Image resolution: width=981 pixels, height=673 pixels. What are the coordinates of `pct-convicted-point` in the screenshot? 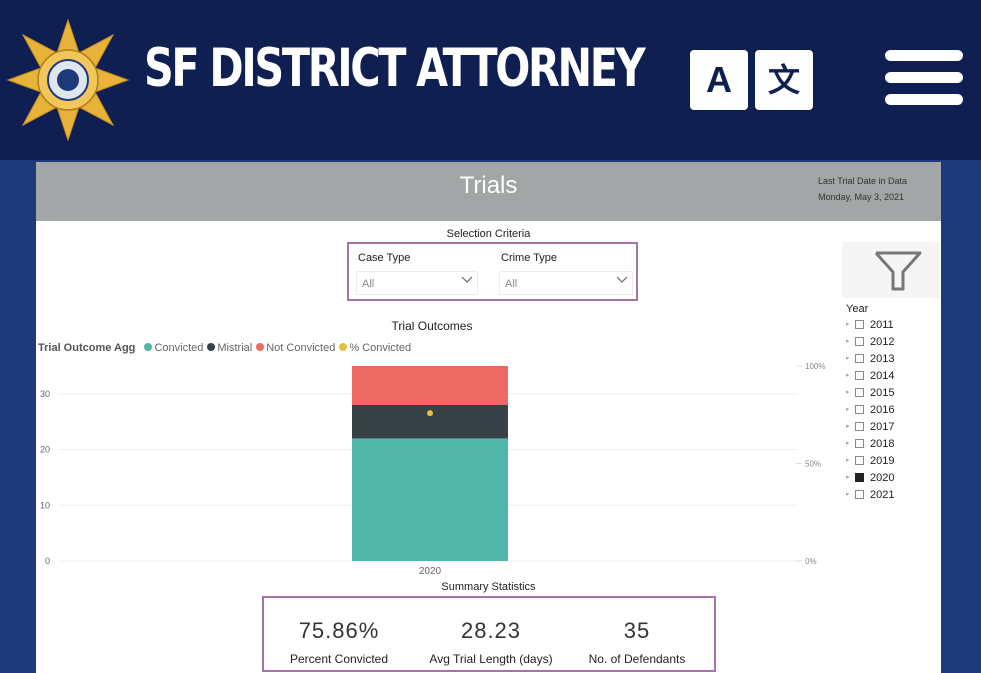 It's located at (430, 413).